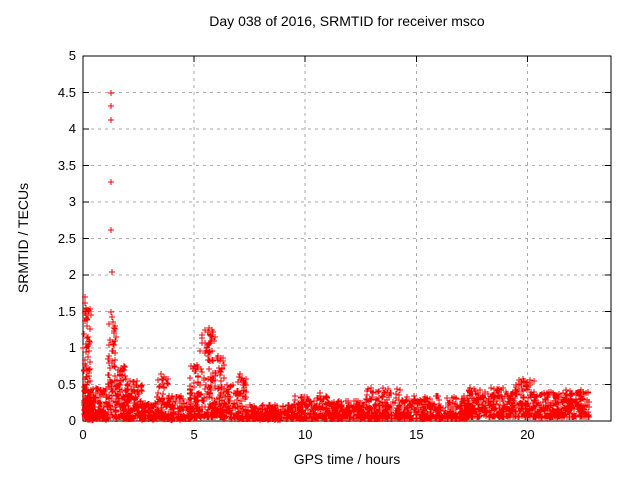  I want to click on x-tick-label: 10, so click(305, 434).